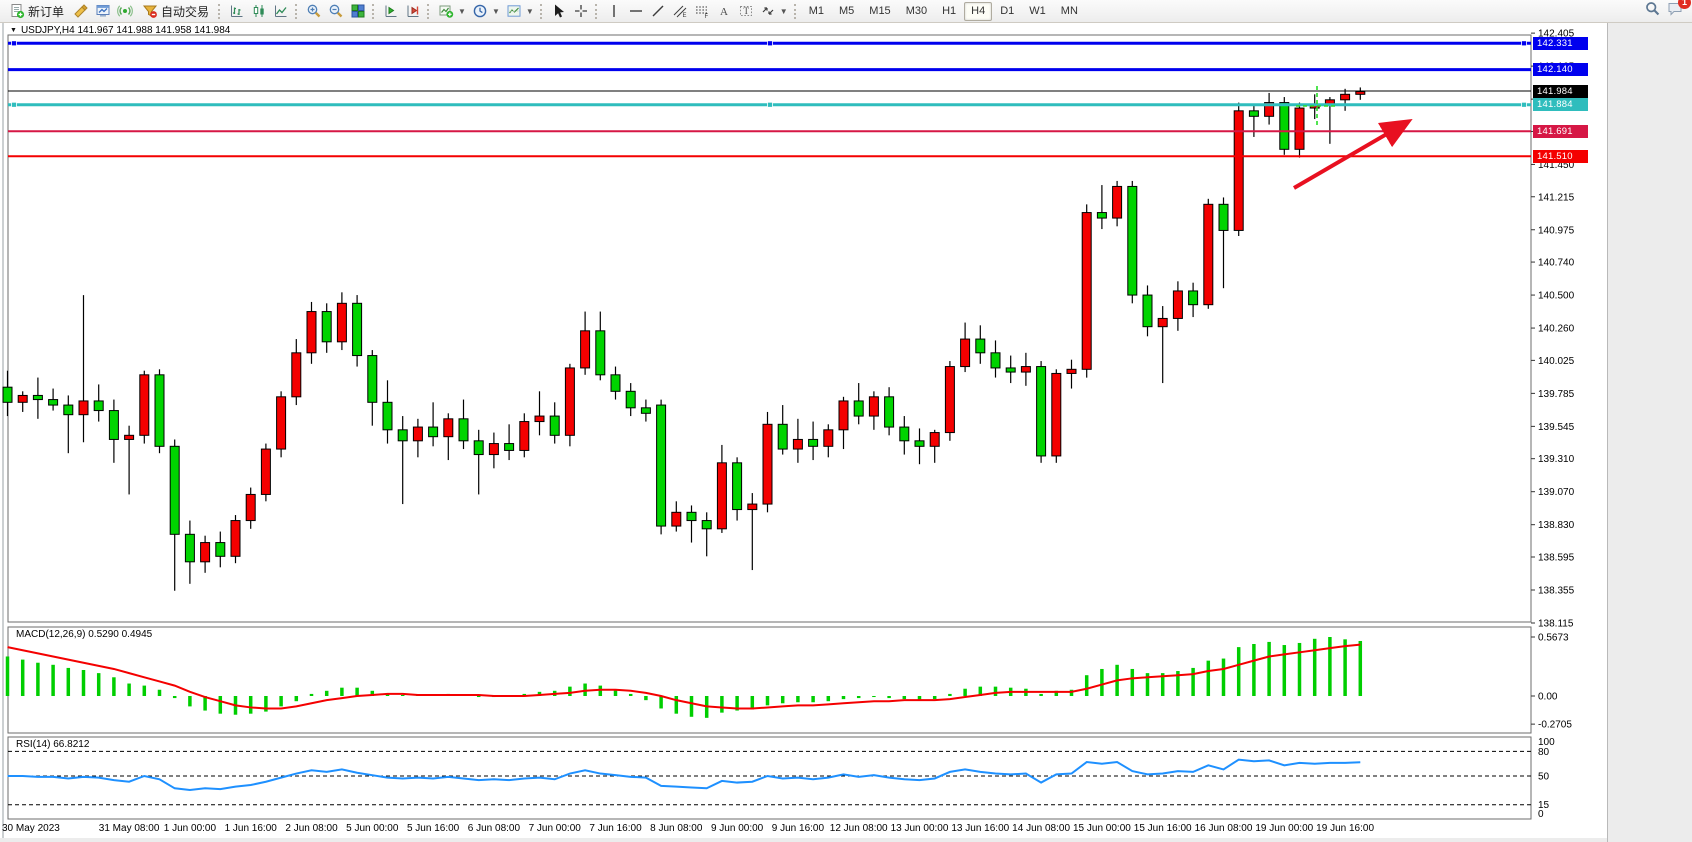  Describe the element at coordinates (916, 11) in the screenshot. I see `timeframe-button-m30: M30` at that location.